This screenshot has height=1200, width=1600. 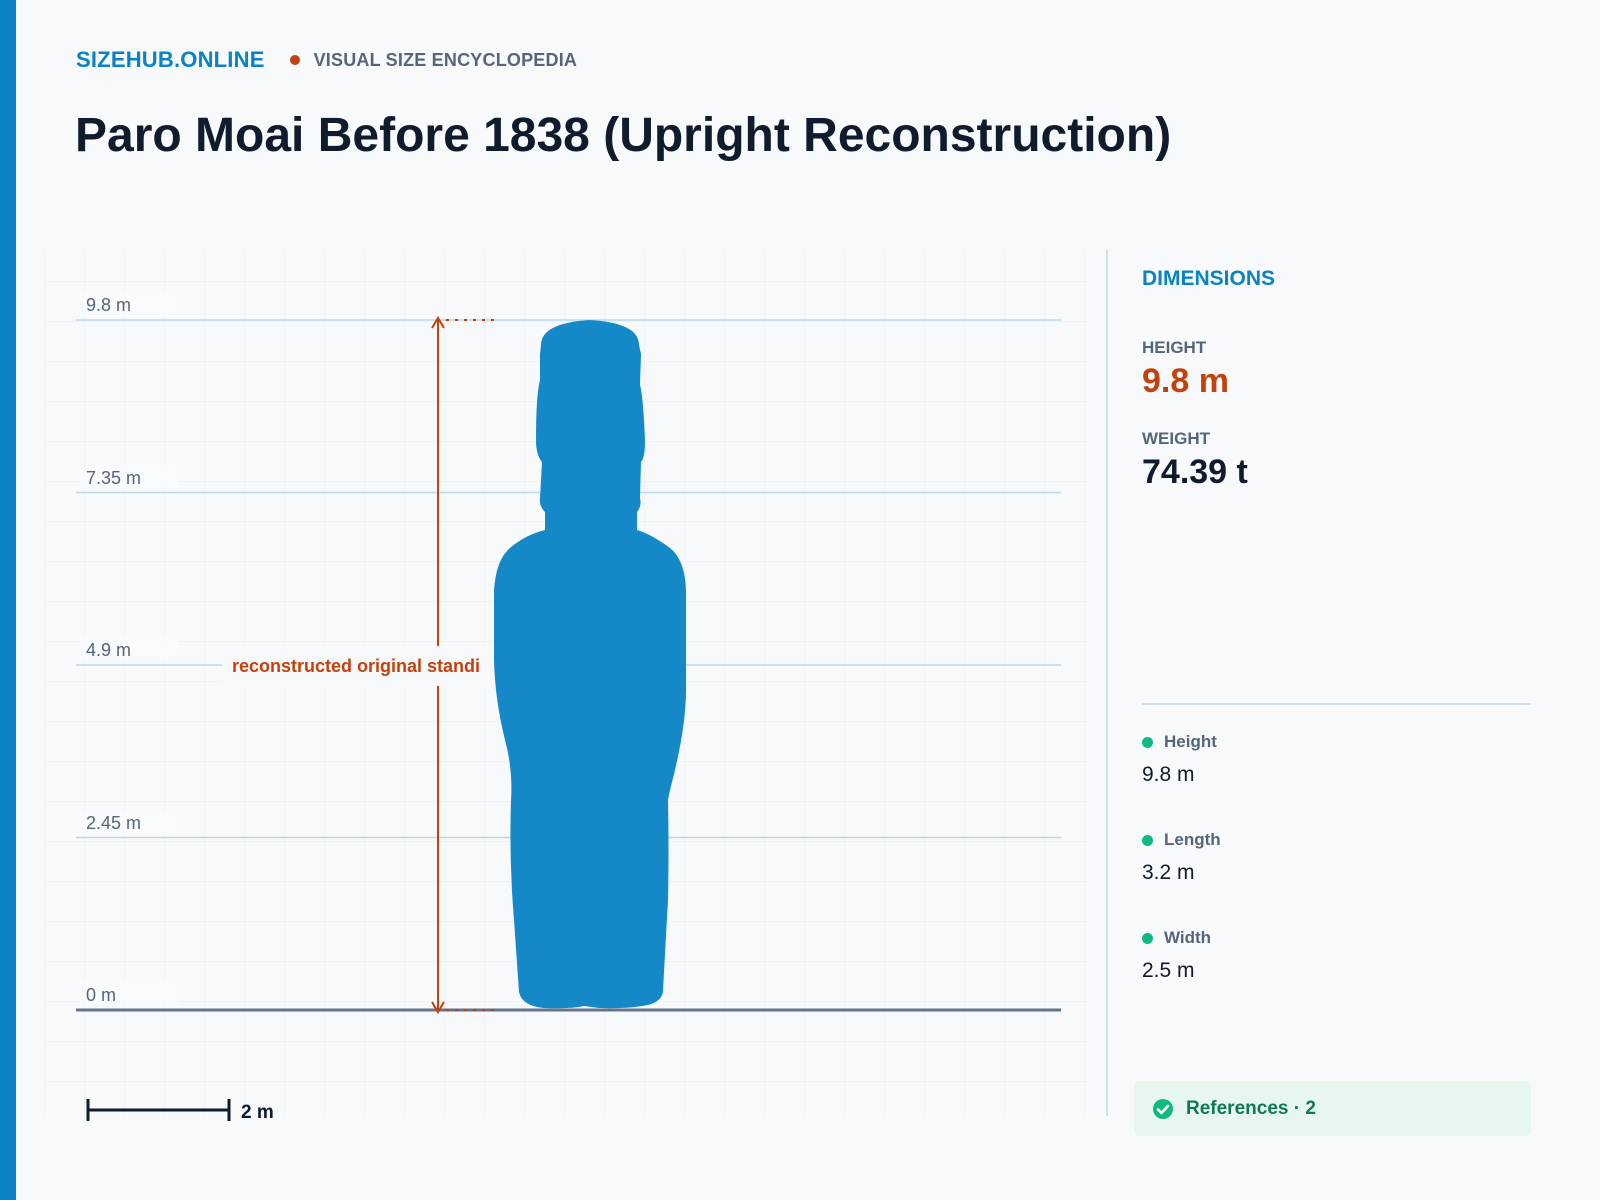 I want to click on height-annotation: reconstructed original standi, so click(x=356, y=666).